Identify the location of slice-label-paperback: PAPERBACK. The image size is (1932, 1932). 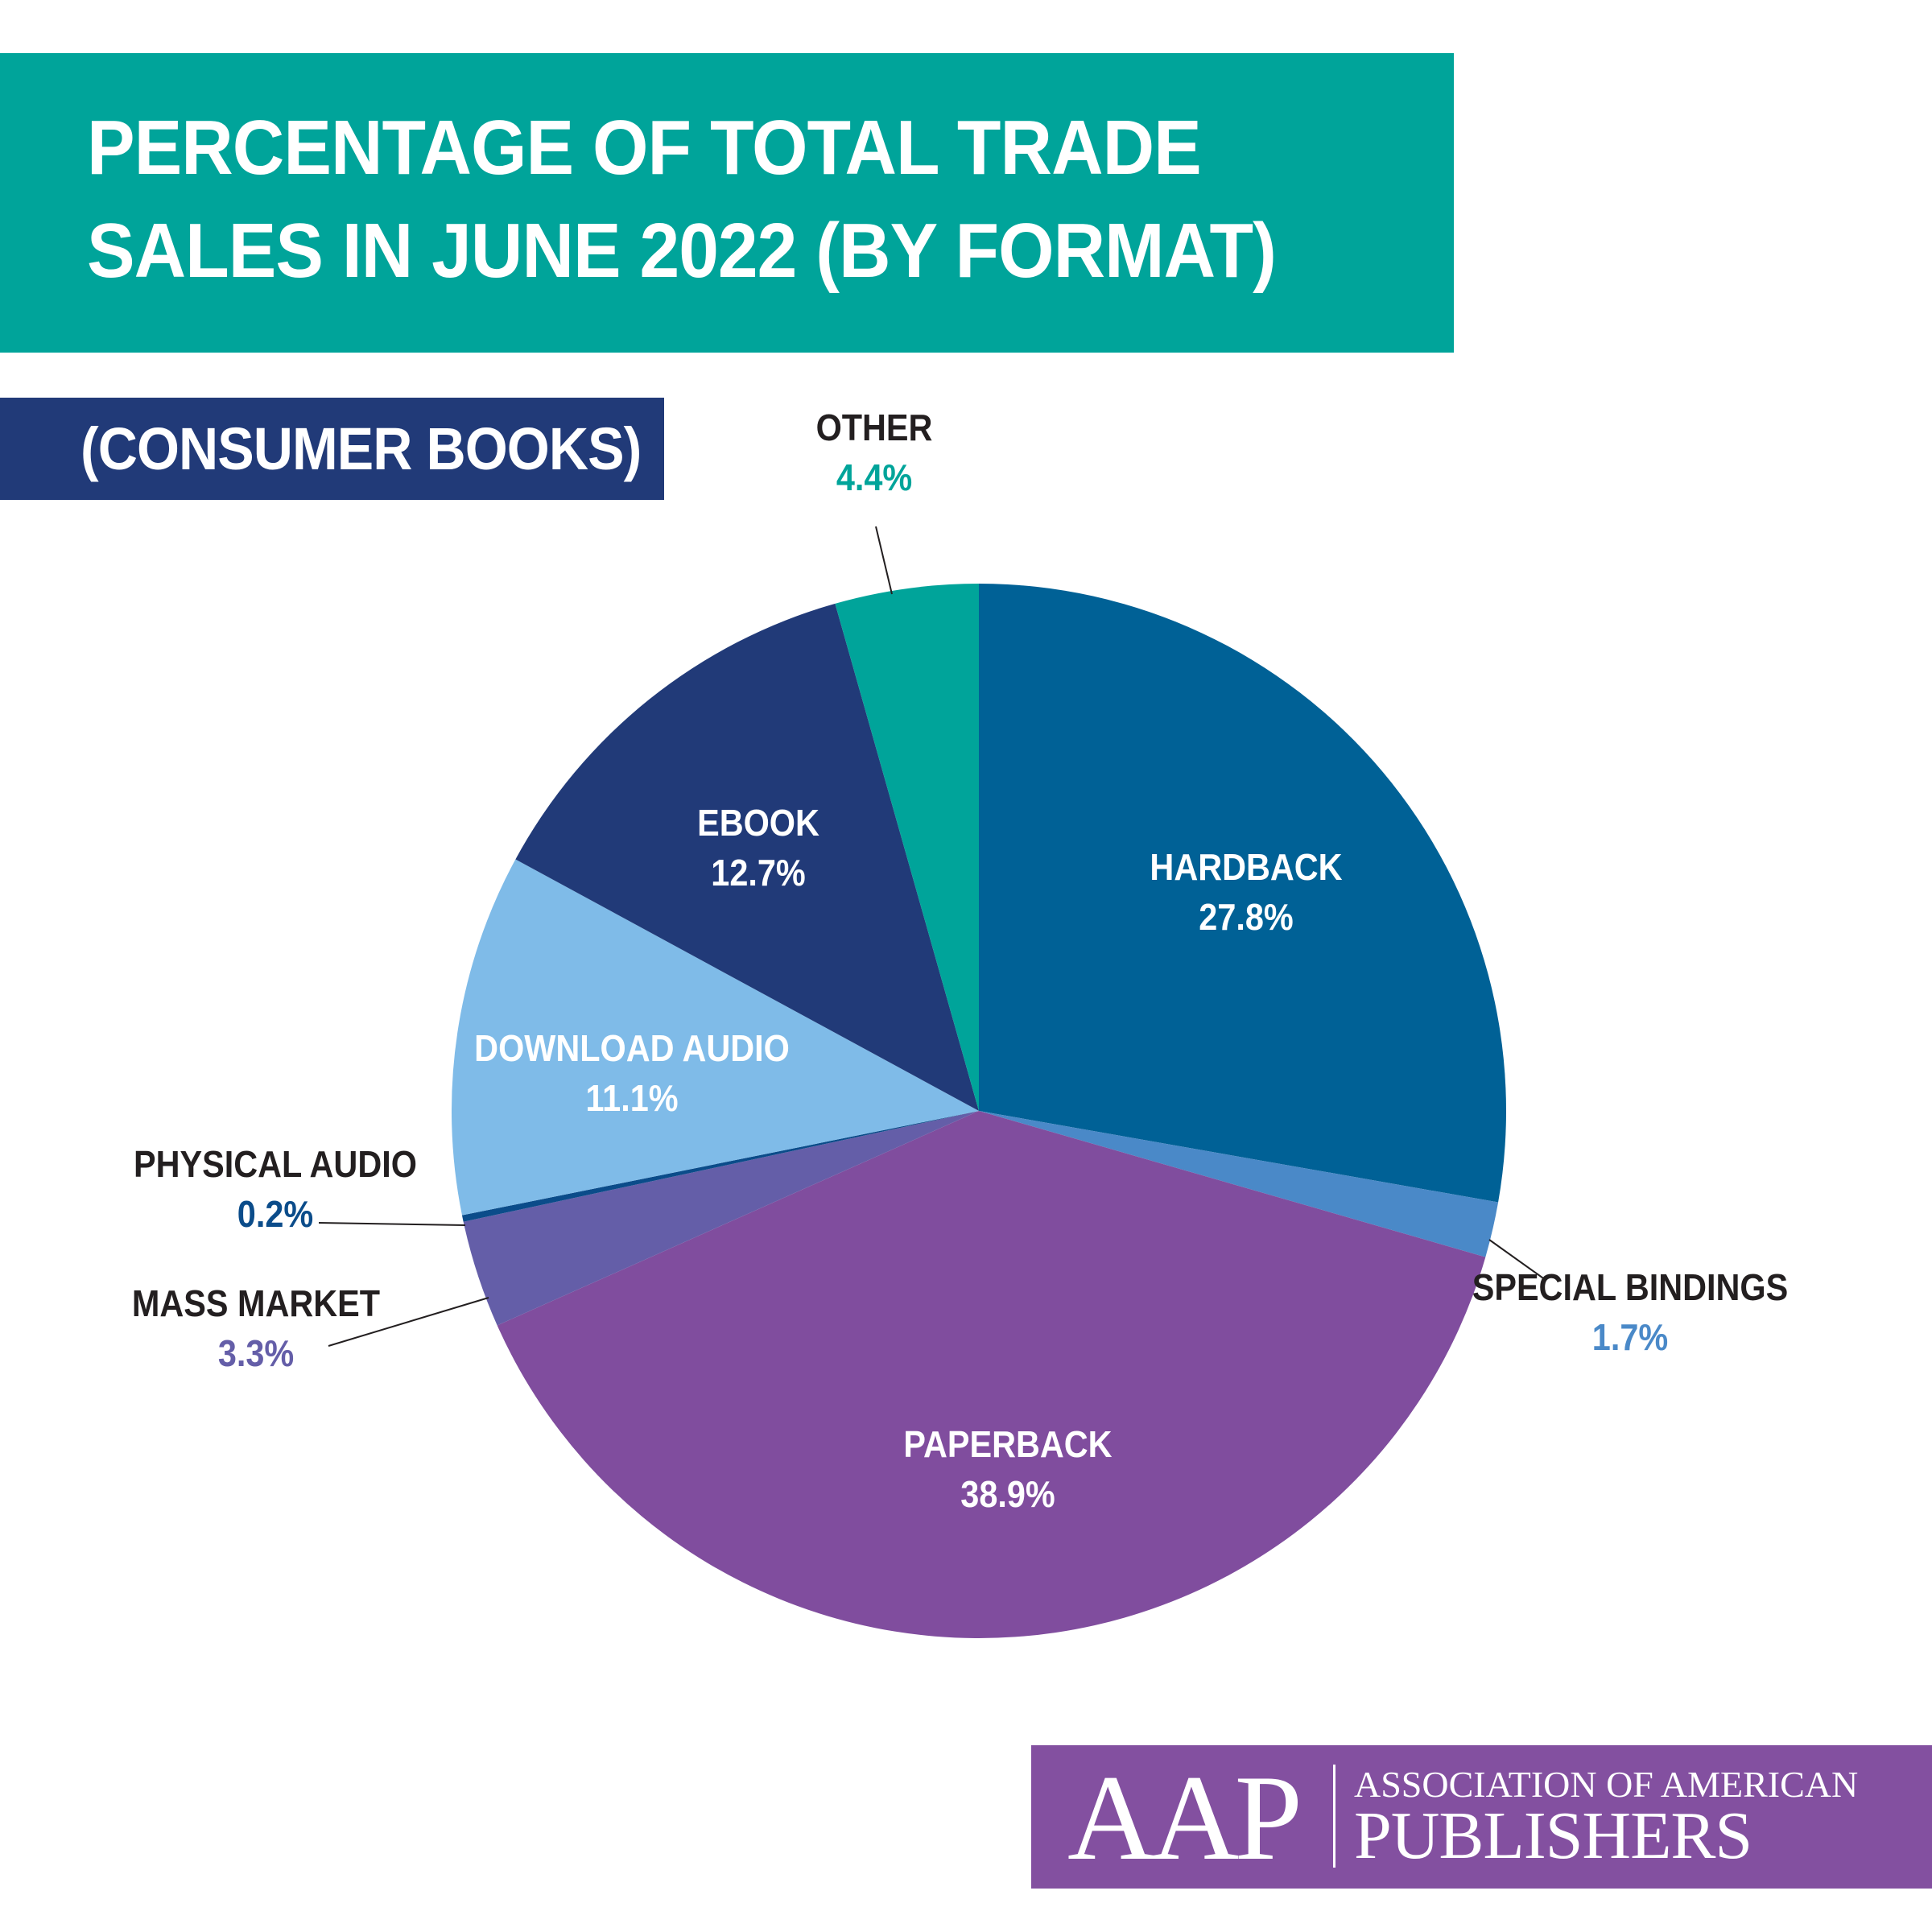
(1007, 1445).